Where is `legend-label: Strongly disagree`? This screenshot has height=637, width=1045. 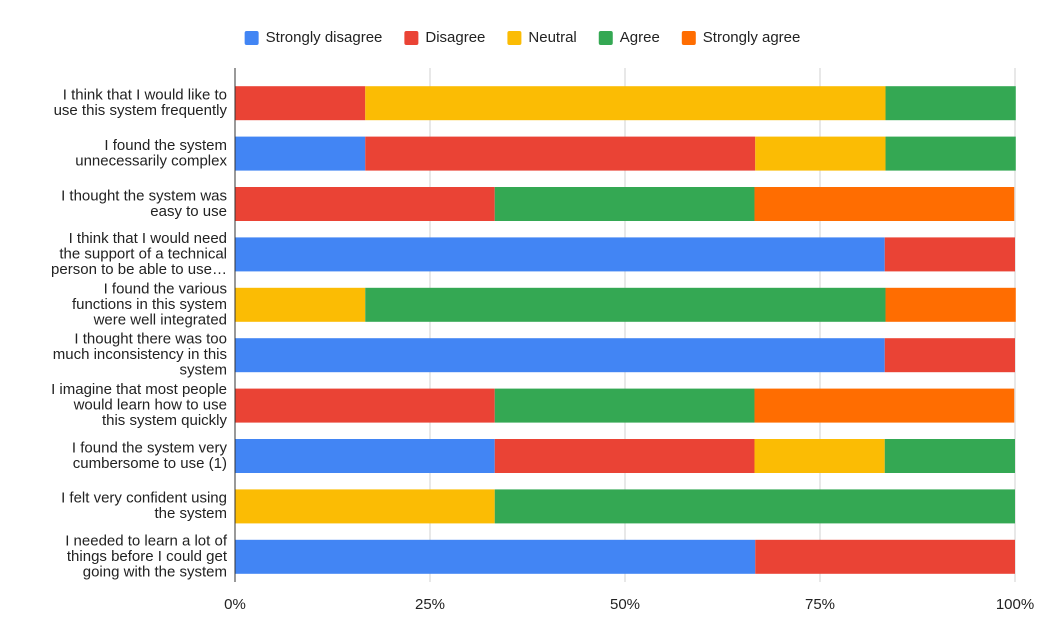
legend-label: Strongly disagree is located at coordinates (324, 37).